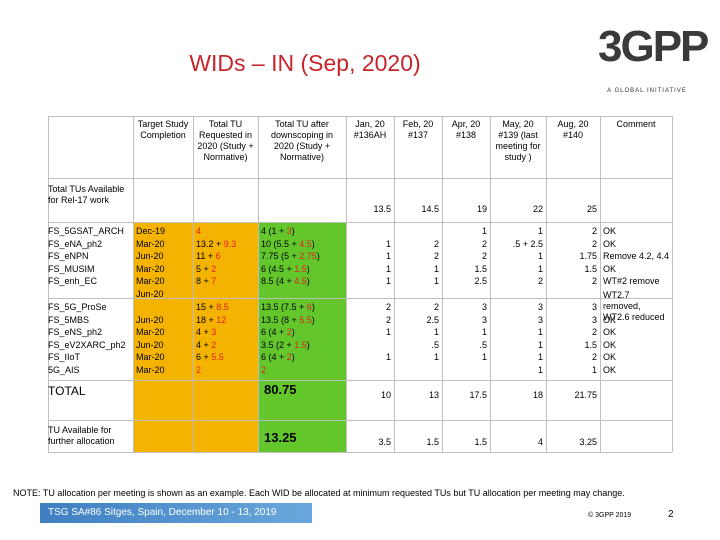 Image resolution: width=720 pixels, height=540 pixels. Describe the element at coordinates (64, 369) in the screenshot. I see `wid-name: 5G_AIS` at that location.